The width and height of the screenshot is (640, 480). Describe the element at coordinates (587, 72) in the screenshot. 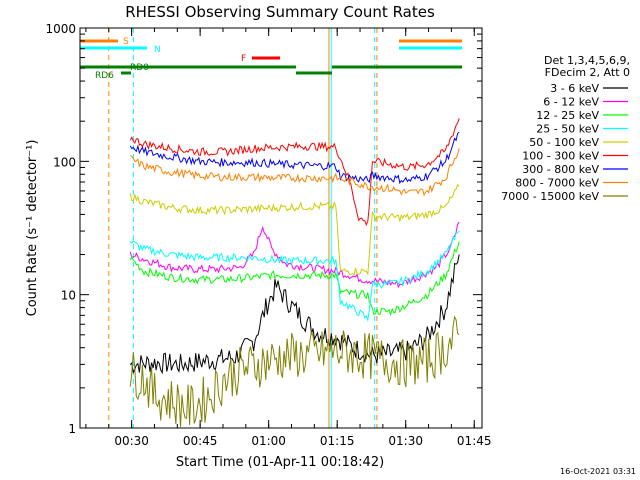

I see `legend-header-line: FDecim 2, Att 0` at that location.